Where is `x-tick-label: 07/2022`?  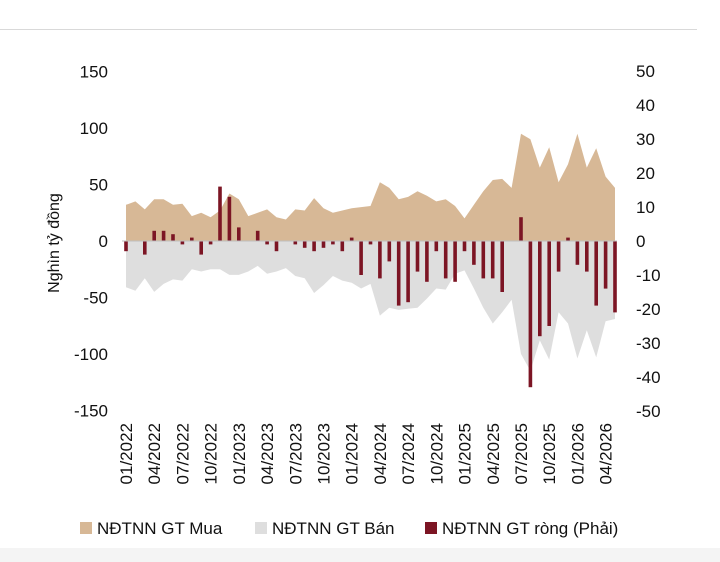
x-tick-label: 07/2022 is located at coordinates (182, 453).